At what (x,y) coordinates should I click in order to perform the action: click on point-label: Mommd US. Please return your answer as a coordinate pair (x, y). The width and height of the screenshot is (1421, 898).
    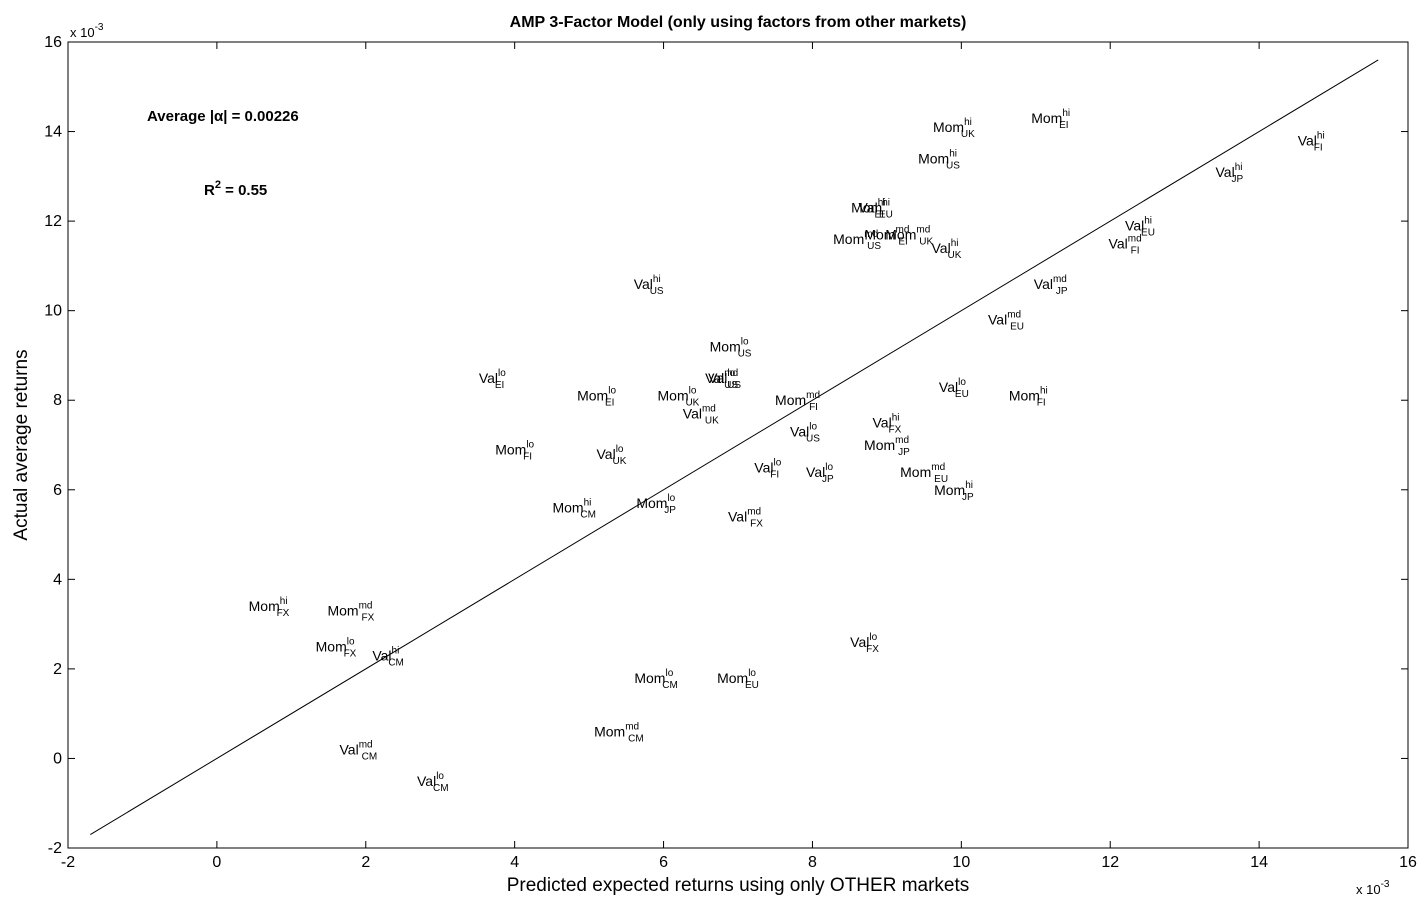
    Looking at the image, I should click on (857, 240).